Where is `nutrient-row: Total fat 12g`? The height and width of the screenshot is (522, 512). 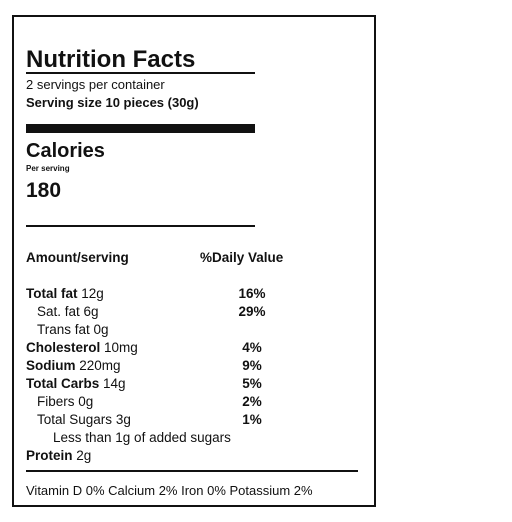
nutrient-row: Total fat 12g is located at coordinates (65, 294).